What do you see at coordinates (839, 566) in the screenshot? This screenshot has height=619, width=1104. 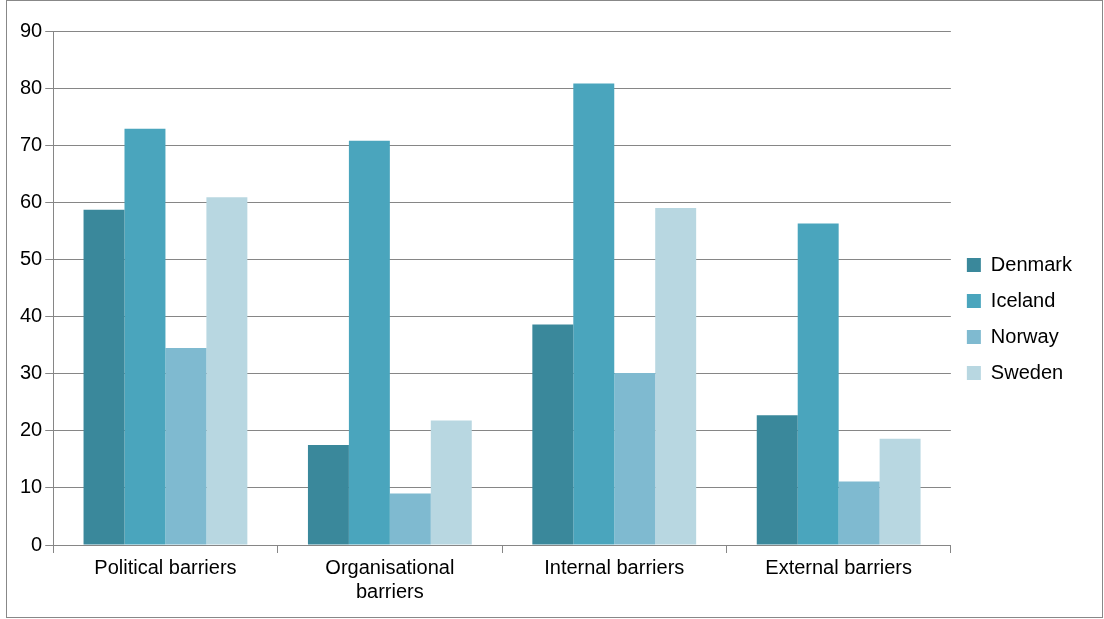 I see `x-tick-label: External barriers` at bounding box center [839, 566].